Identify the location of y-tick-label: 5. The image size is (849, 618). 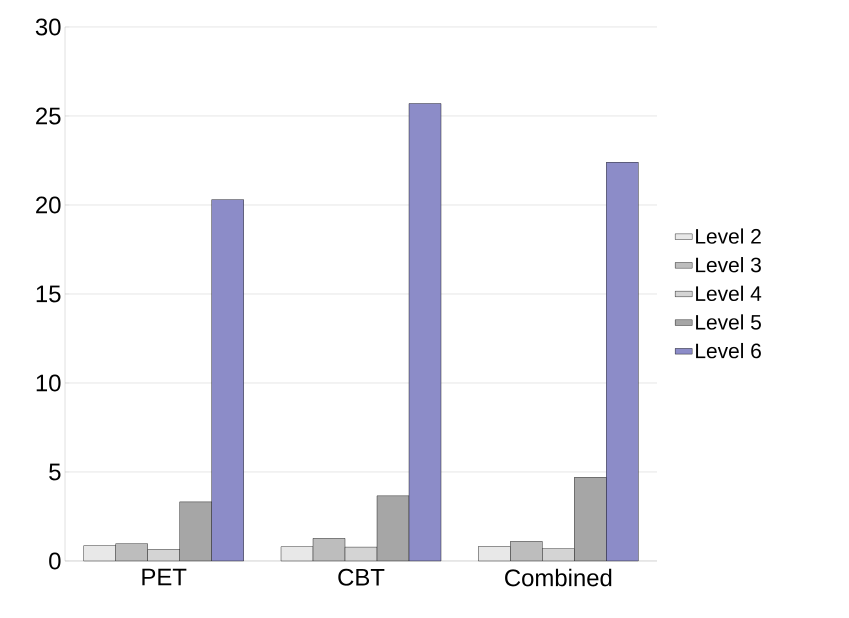
(54, 472).